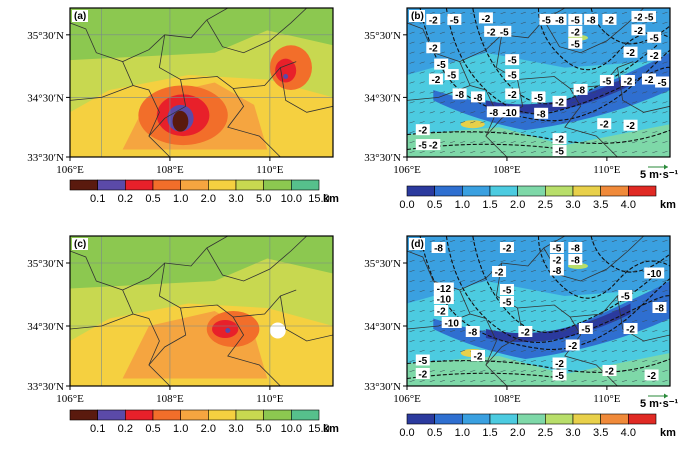  Describe the element at coordinates (170, 170) in the screenshot. I see `x-tick-label: 108°E` at that location.